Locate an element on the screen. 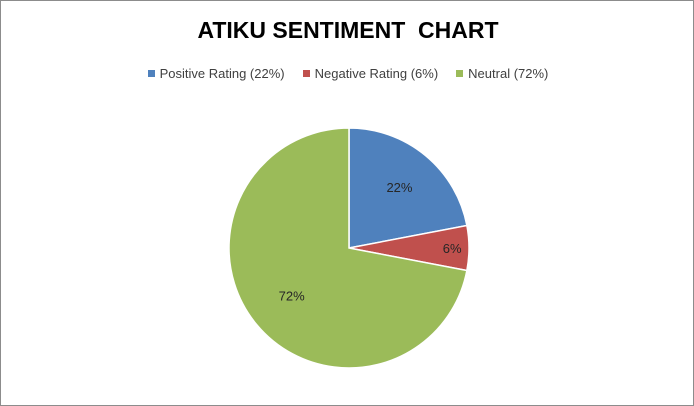 The image size is (694, 406). legend-label-positive: Positive Rating (22%) is located at coordinates (222, 73).